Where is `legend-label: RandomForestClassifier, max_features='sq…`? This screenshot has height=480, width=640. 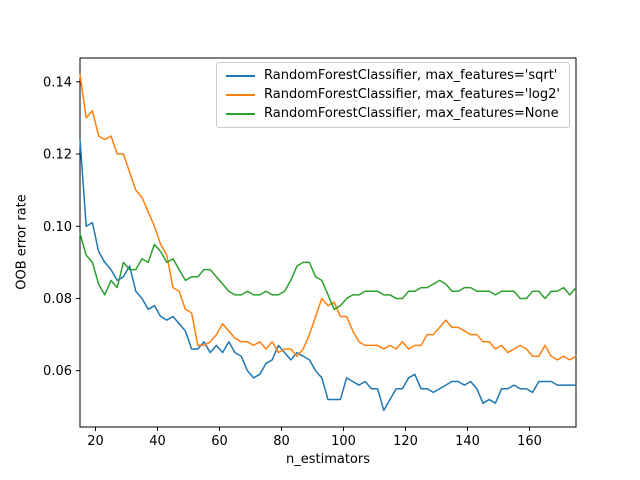
legend-label: RandomForestClassifier, max_features='sq… is located at coordinates (411, 75).